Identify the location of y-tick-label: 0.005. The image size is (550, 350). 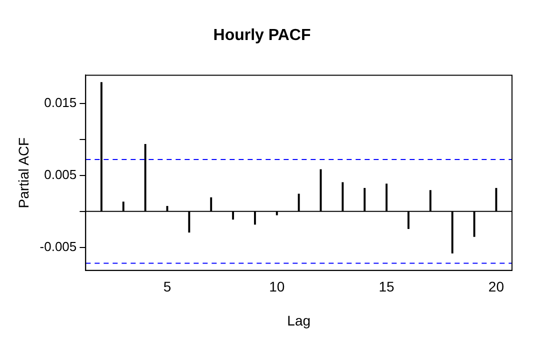
(60, 174).